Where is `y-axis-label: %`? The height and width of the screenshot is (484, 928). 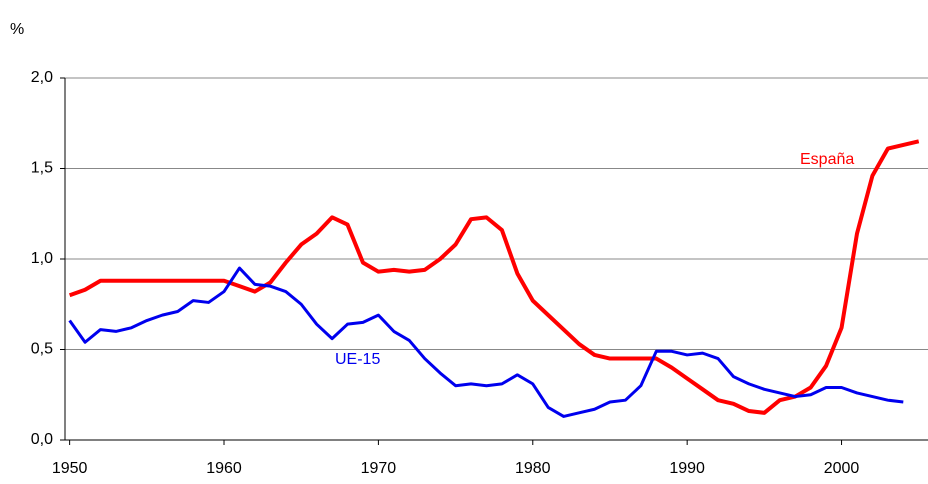 y-axis-label: % is located at coordinates (17, 29).